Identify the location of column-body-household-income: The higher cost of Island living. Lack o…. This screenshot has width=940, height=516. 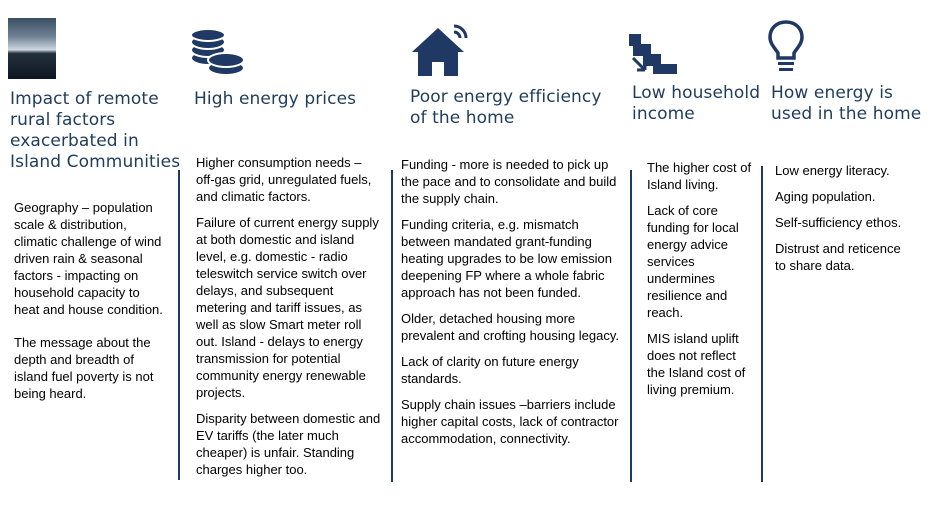
(702, 283).